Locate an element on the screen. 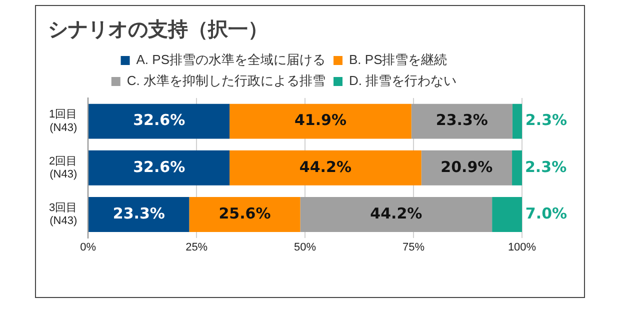 The height and width of the screenshot is (310, 624). x-tick-label: 25% is located at coordinates (197, 247).